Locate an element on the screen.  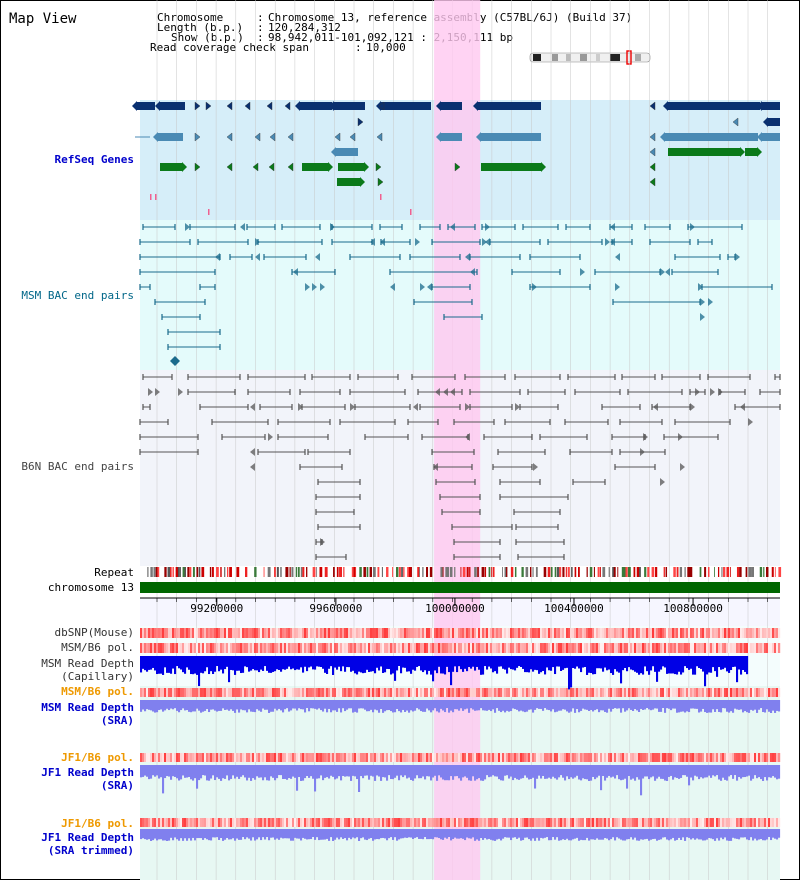
chromosome-ideogram is located at coordinates (590, 57).